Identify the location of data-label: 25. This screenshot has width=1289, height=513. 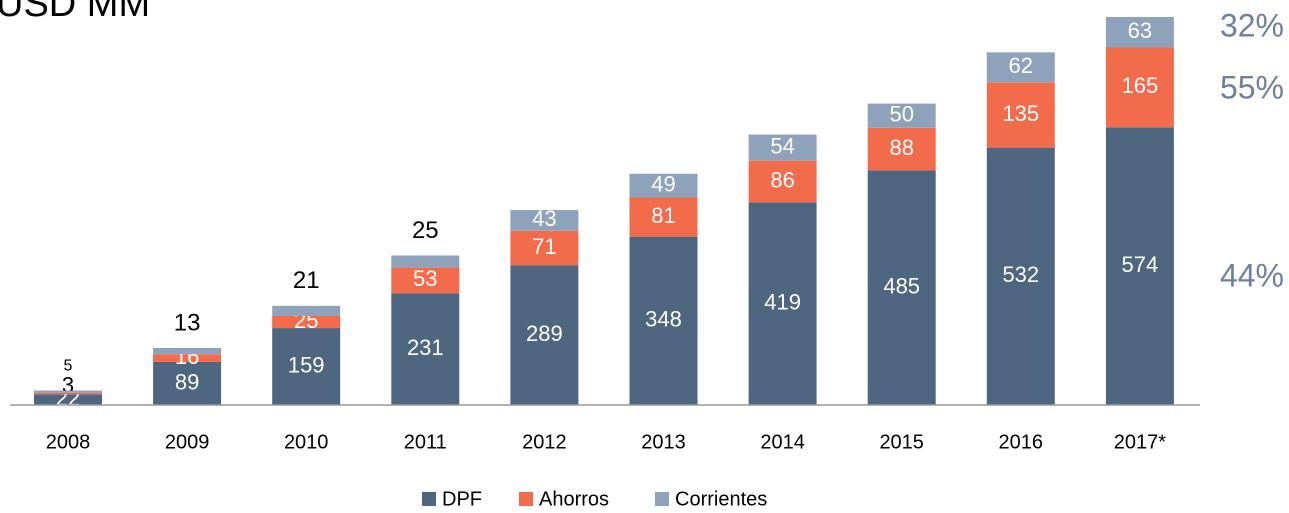
(425, 230).